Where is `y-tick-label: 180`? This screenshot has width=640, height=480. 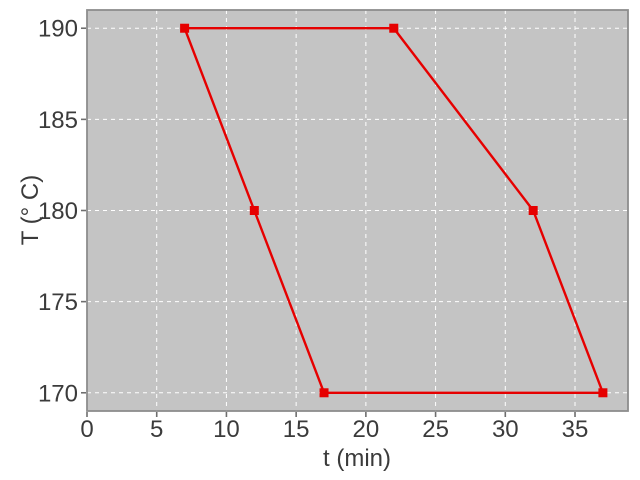 y-tick-label: 180 is located at coordinates (58, 211).